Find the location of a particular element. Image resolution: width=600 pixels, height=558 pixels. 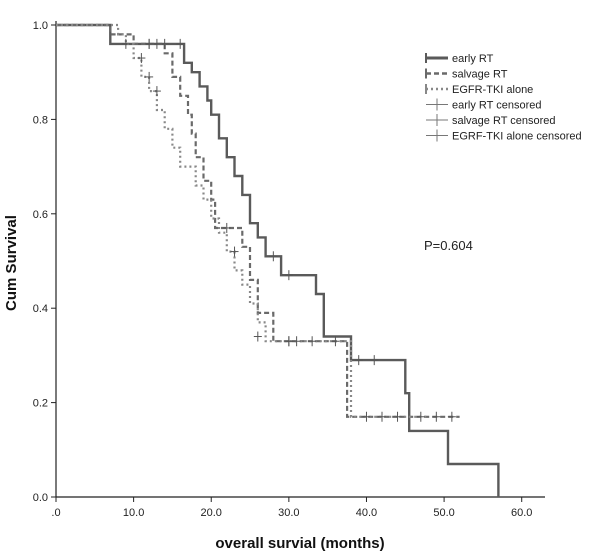

x-axis-title: overall survial (months) is located at coordinates (299, 543).